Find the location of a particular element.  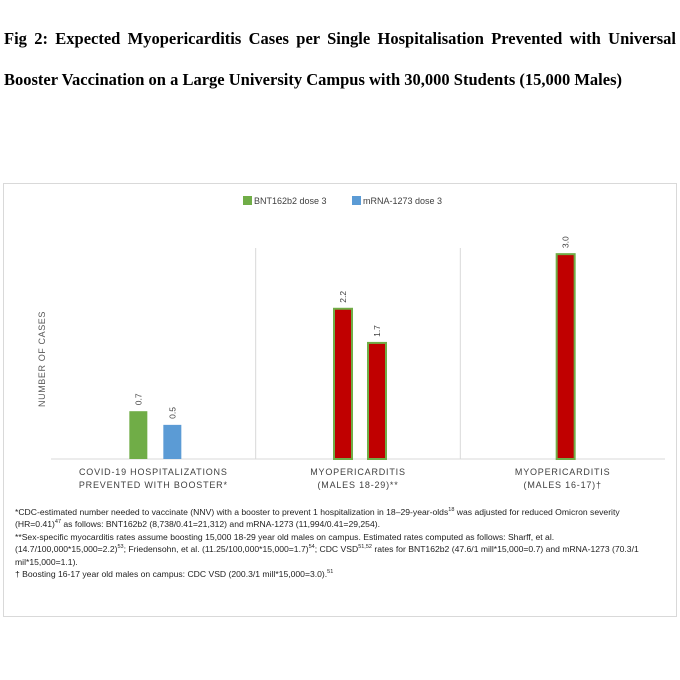

x-tick-label-1-line1: COVID-19 HOSPITALIZATIONS is located at coordinates (153, 472).